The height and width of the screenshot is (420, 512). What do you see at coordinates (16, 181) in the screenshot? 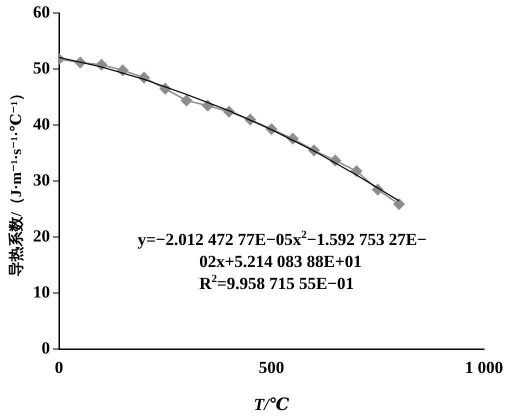
I see `y-axis-title: 导热系数/（J·m⁻¹·s⁻¹·℃⁻¹）` at bounding box center [16, 181].